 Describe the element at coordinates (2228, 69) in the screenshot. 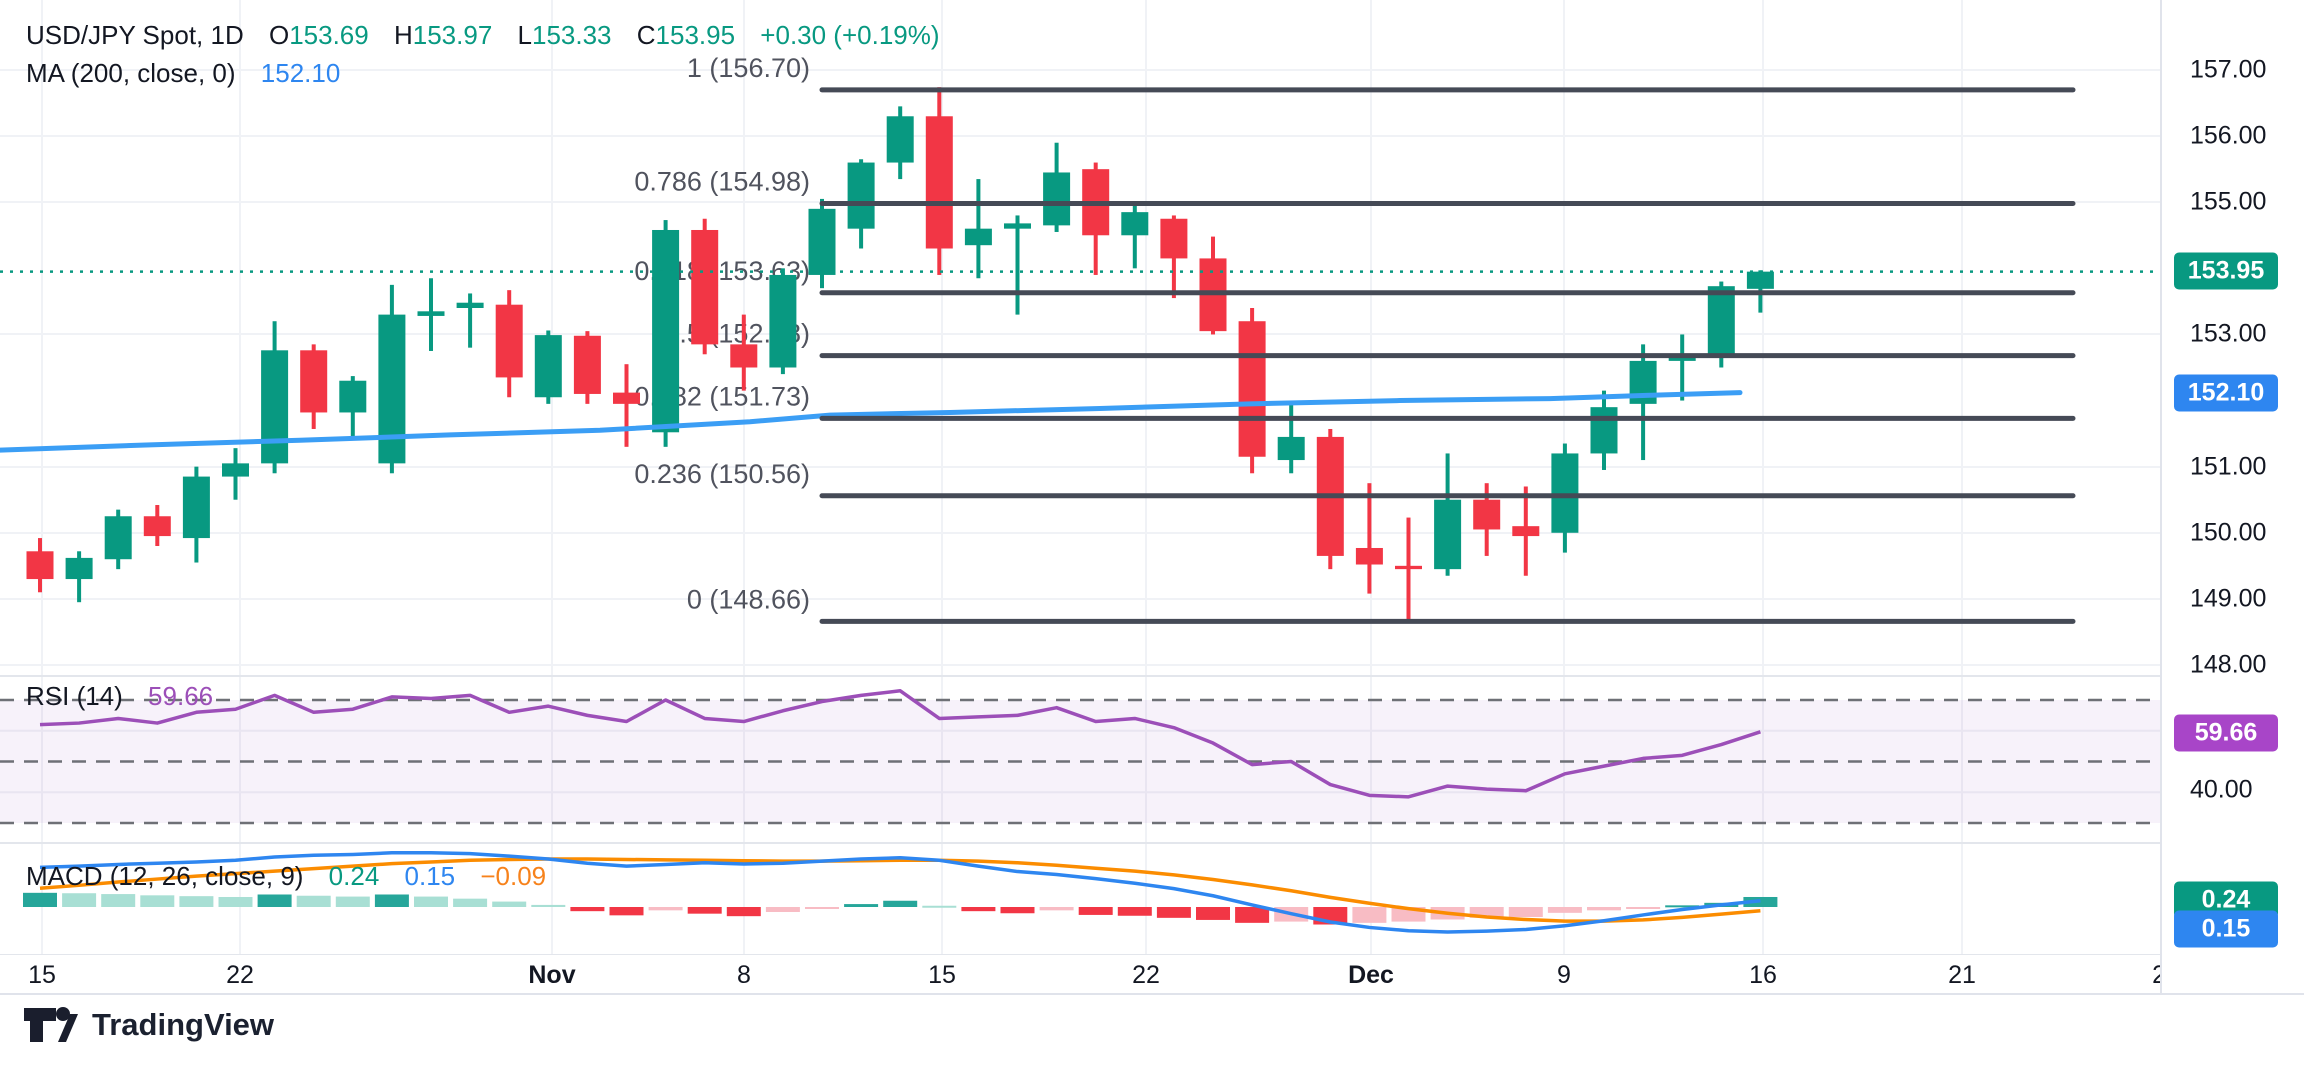

I see `price-tick: 157.00` at that location.